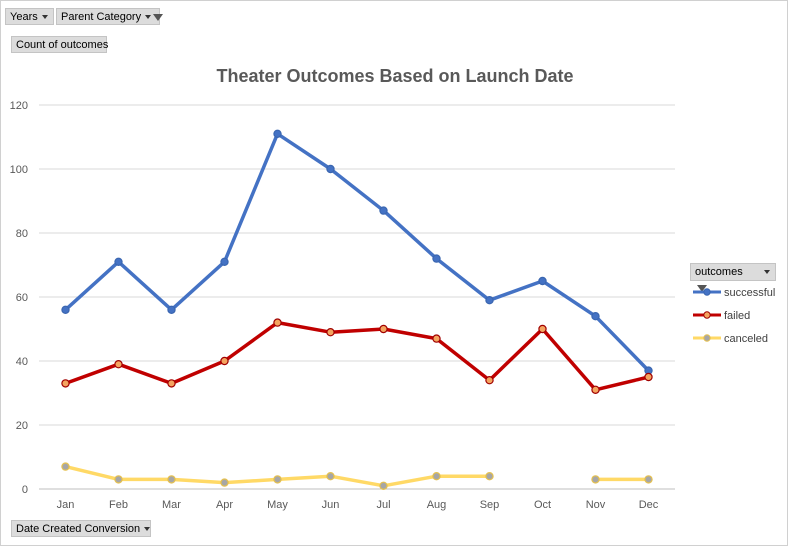 This screenshot has width=788, height=546. Describe the element at coordinates (22, 426) in the screenshot. I see `y-tick-label: 20` at that location.